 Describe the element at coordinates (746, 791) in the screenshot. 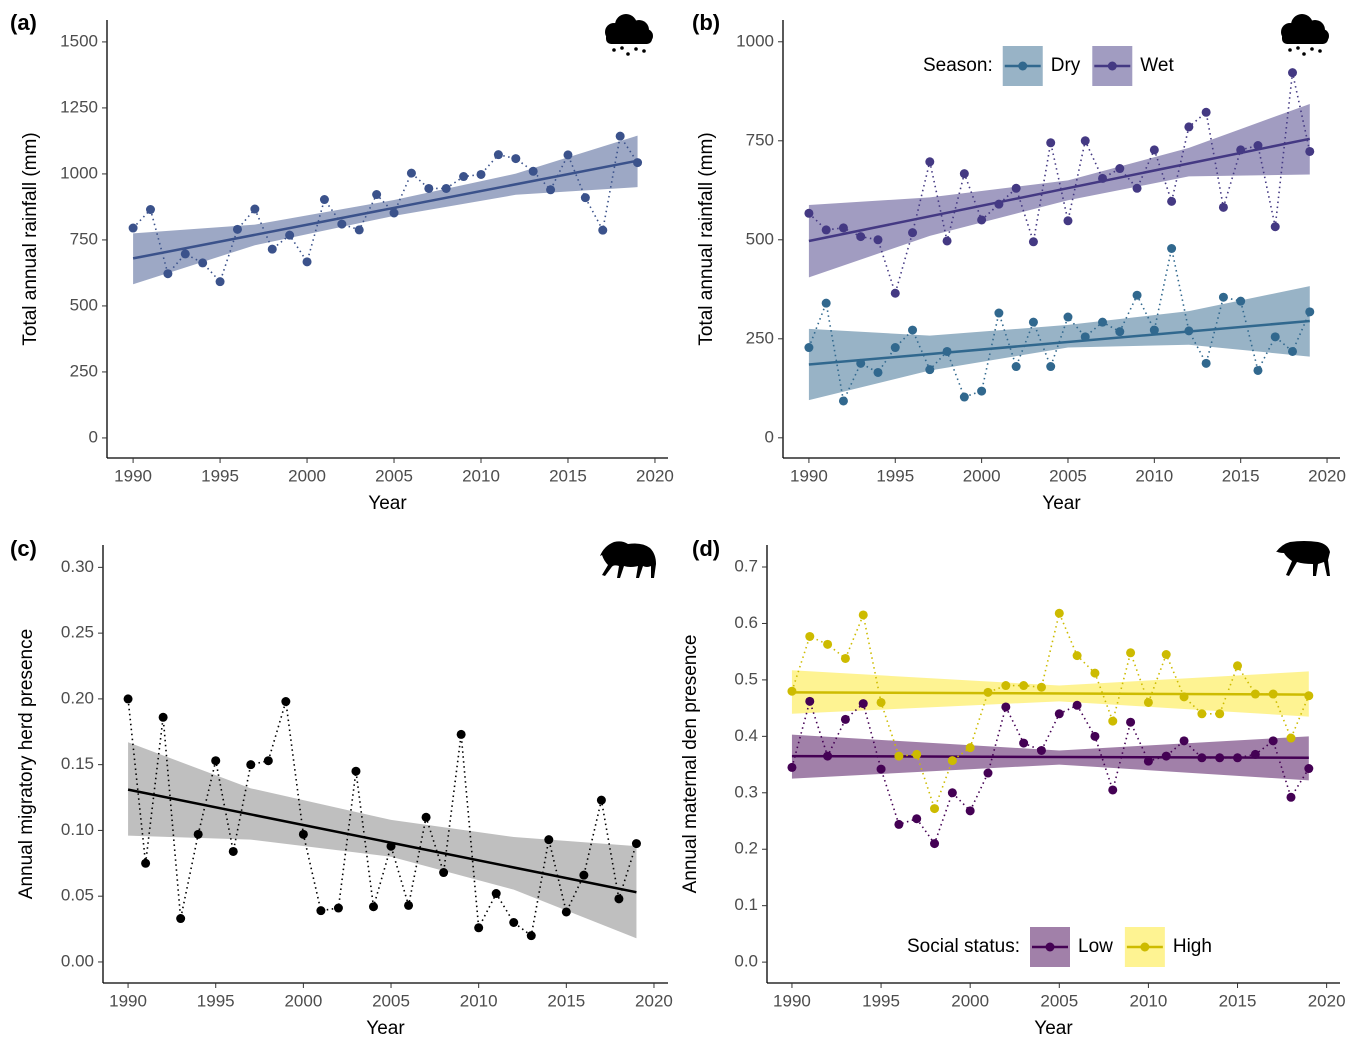

I see `y-tick-label: 0.3` at that location.